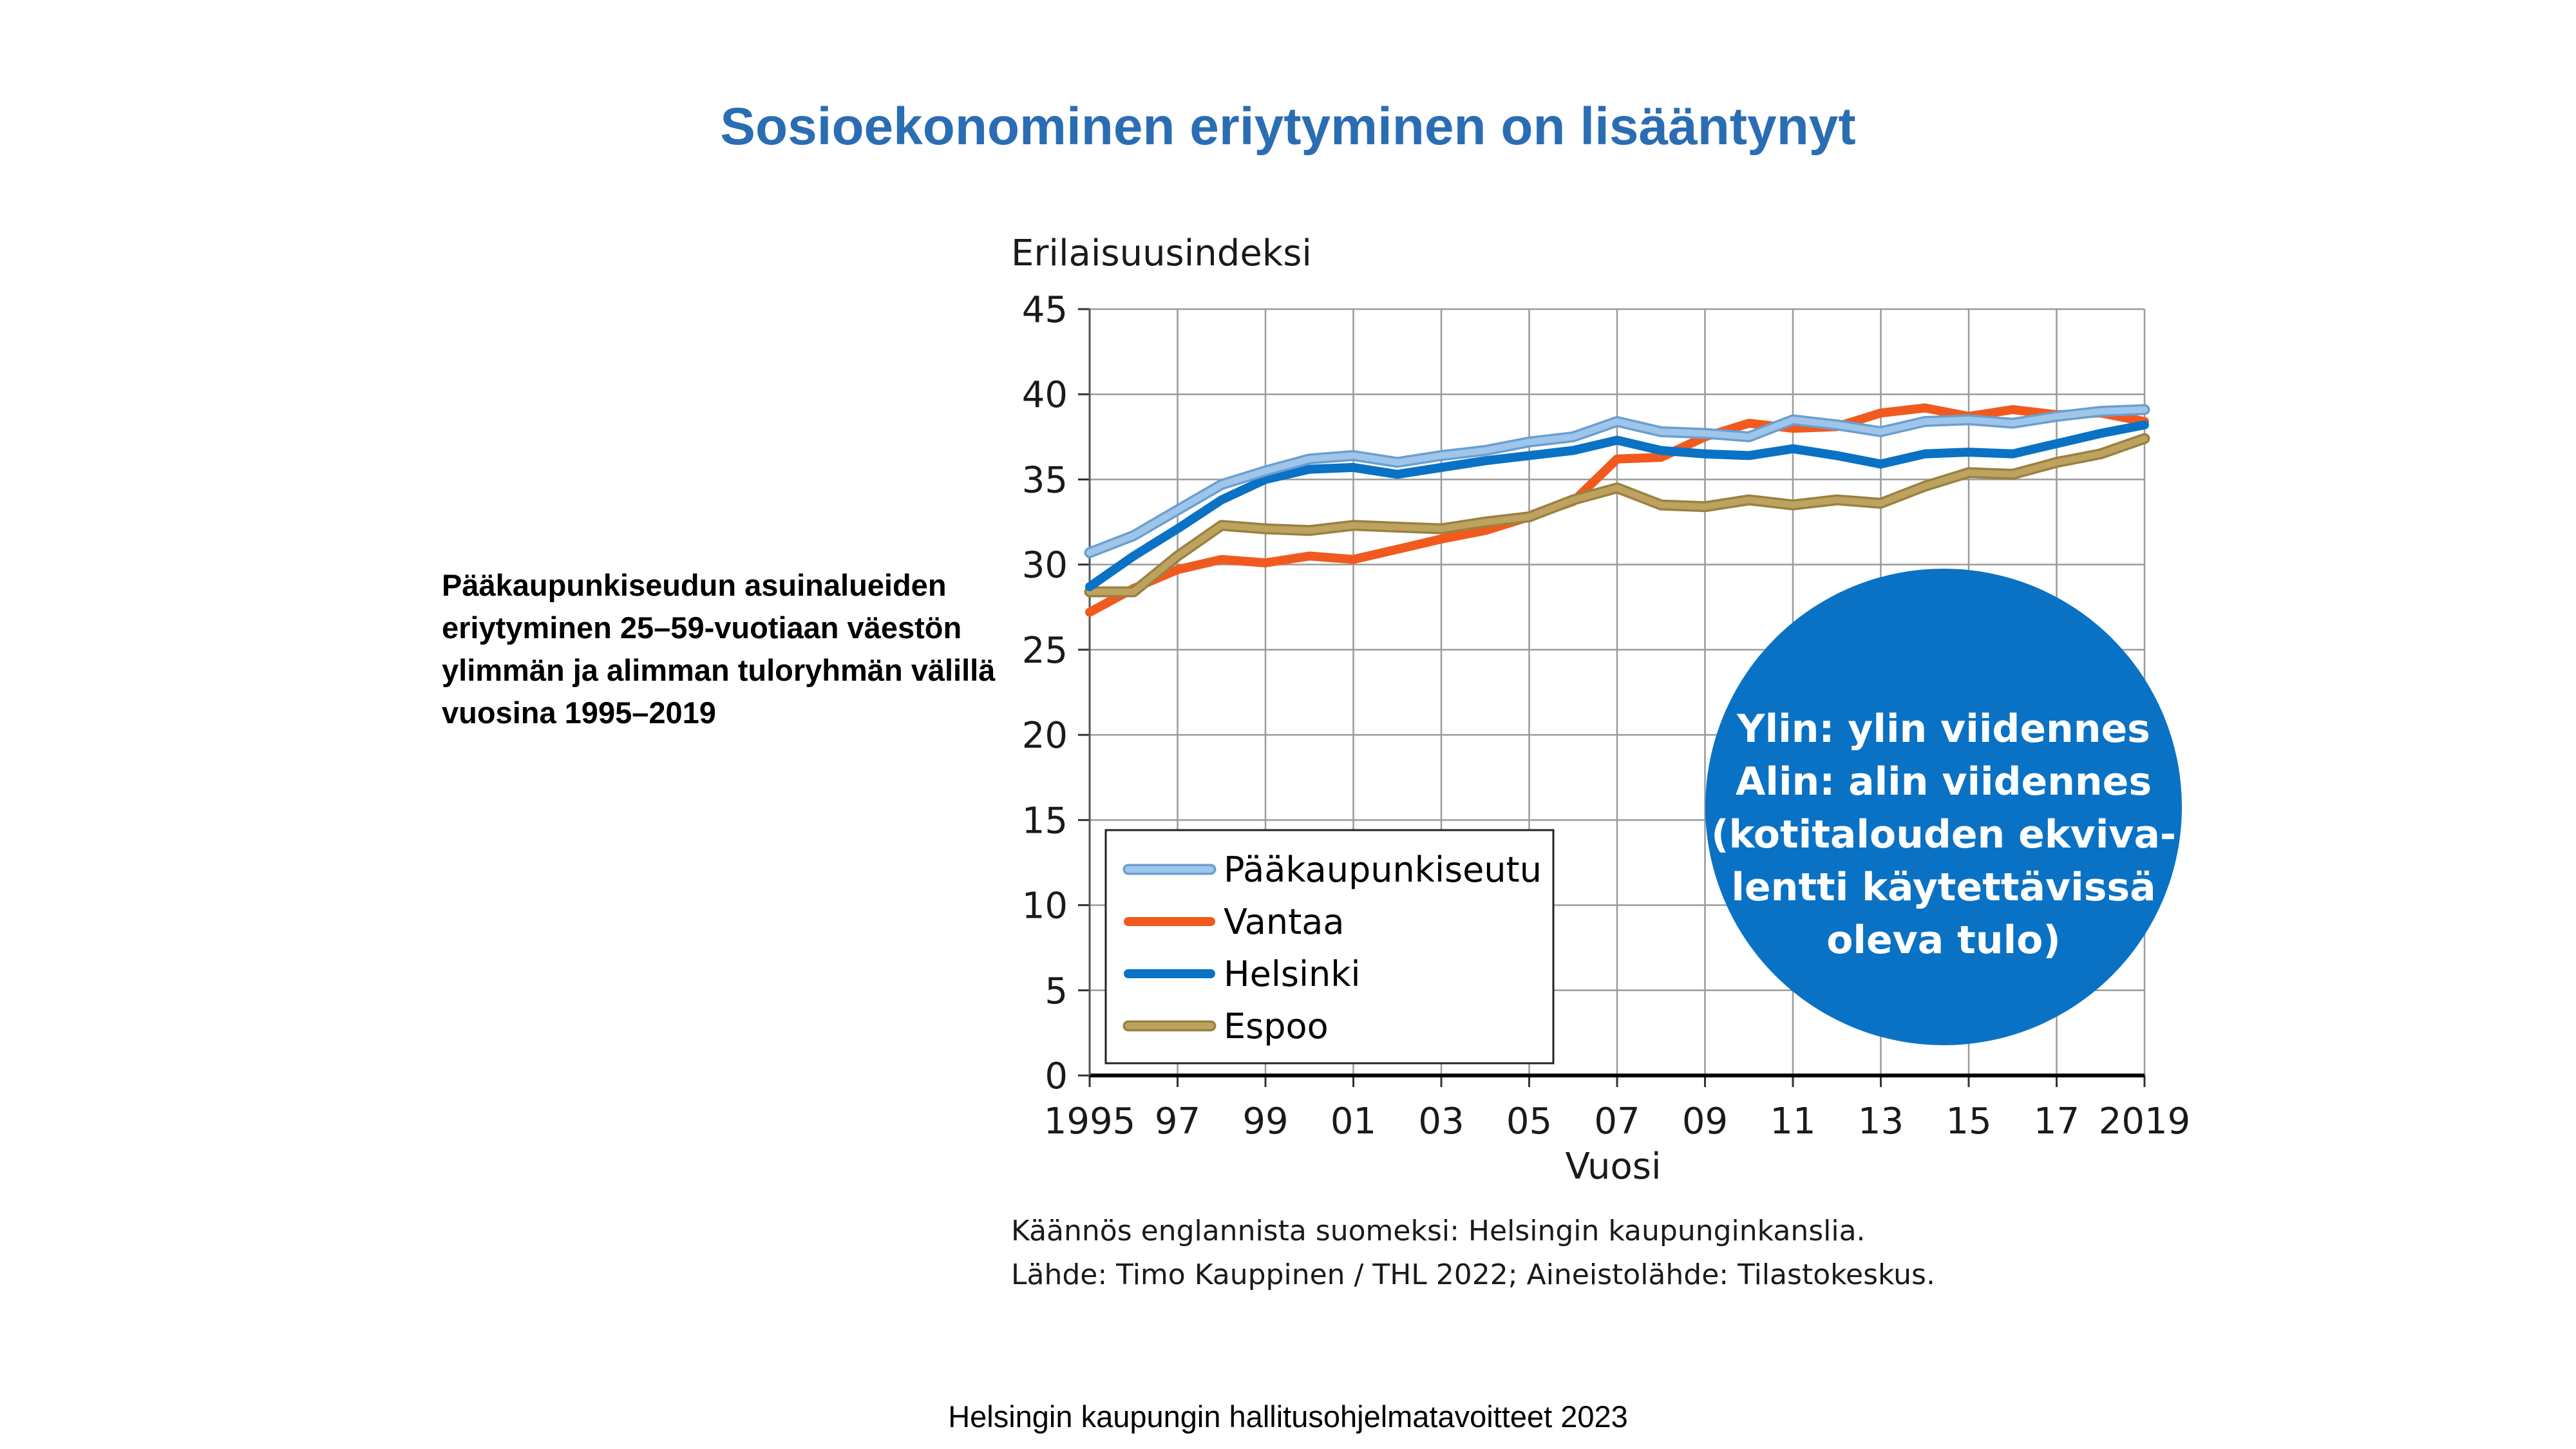 The image size is (2576, 1449). I want to click on x-tick-label: 03, so click(1441, 1122).